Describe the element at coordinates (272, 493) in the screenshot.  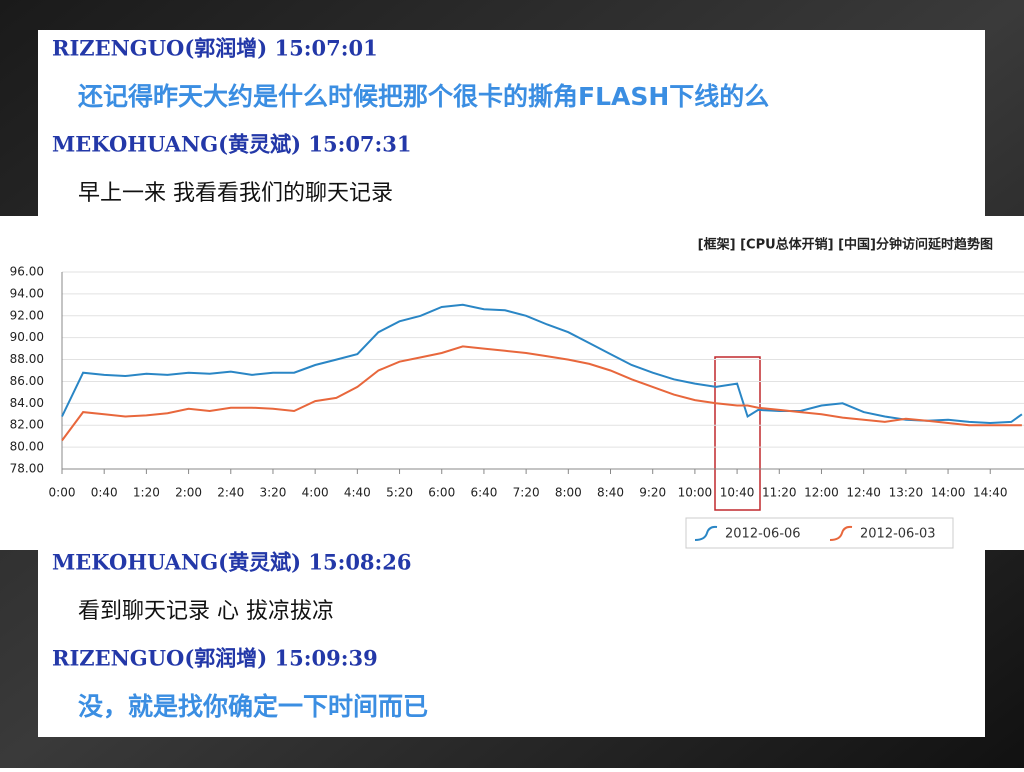
I see `x-tick-label: 3:20` at that location.